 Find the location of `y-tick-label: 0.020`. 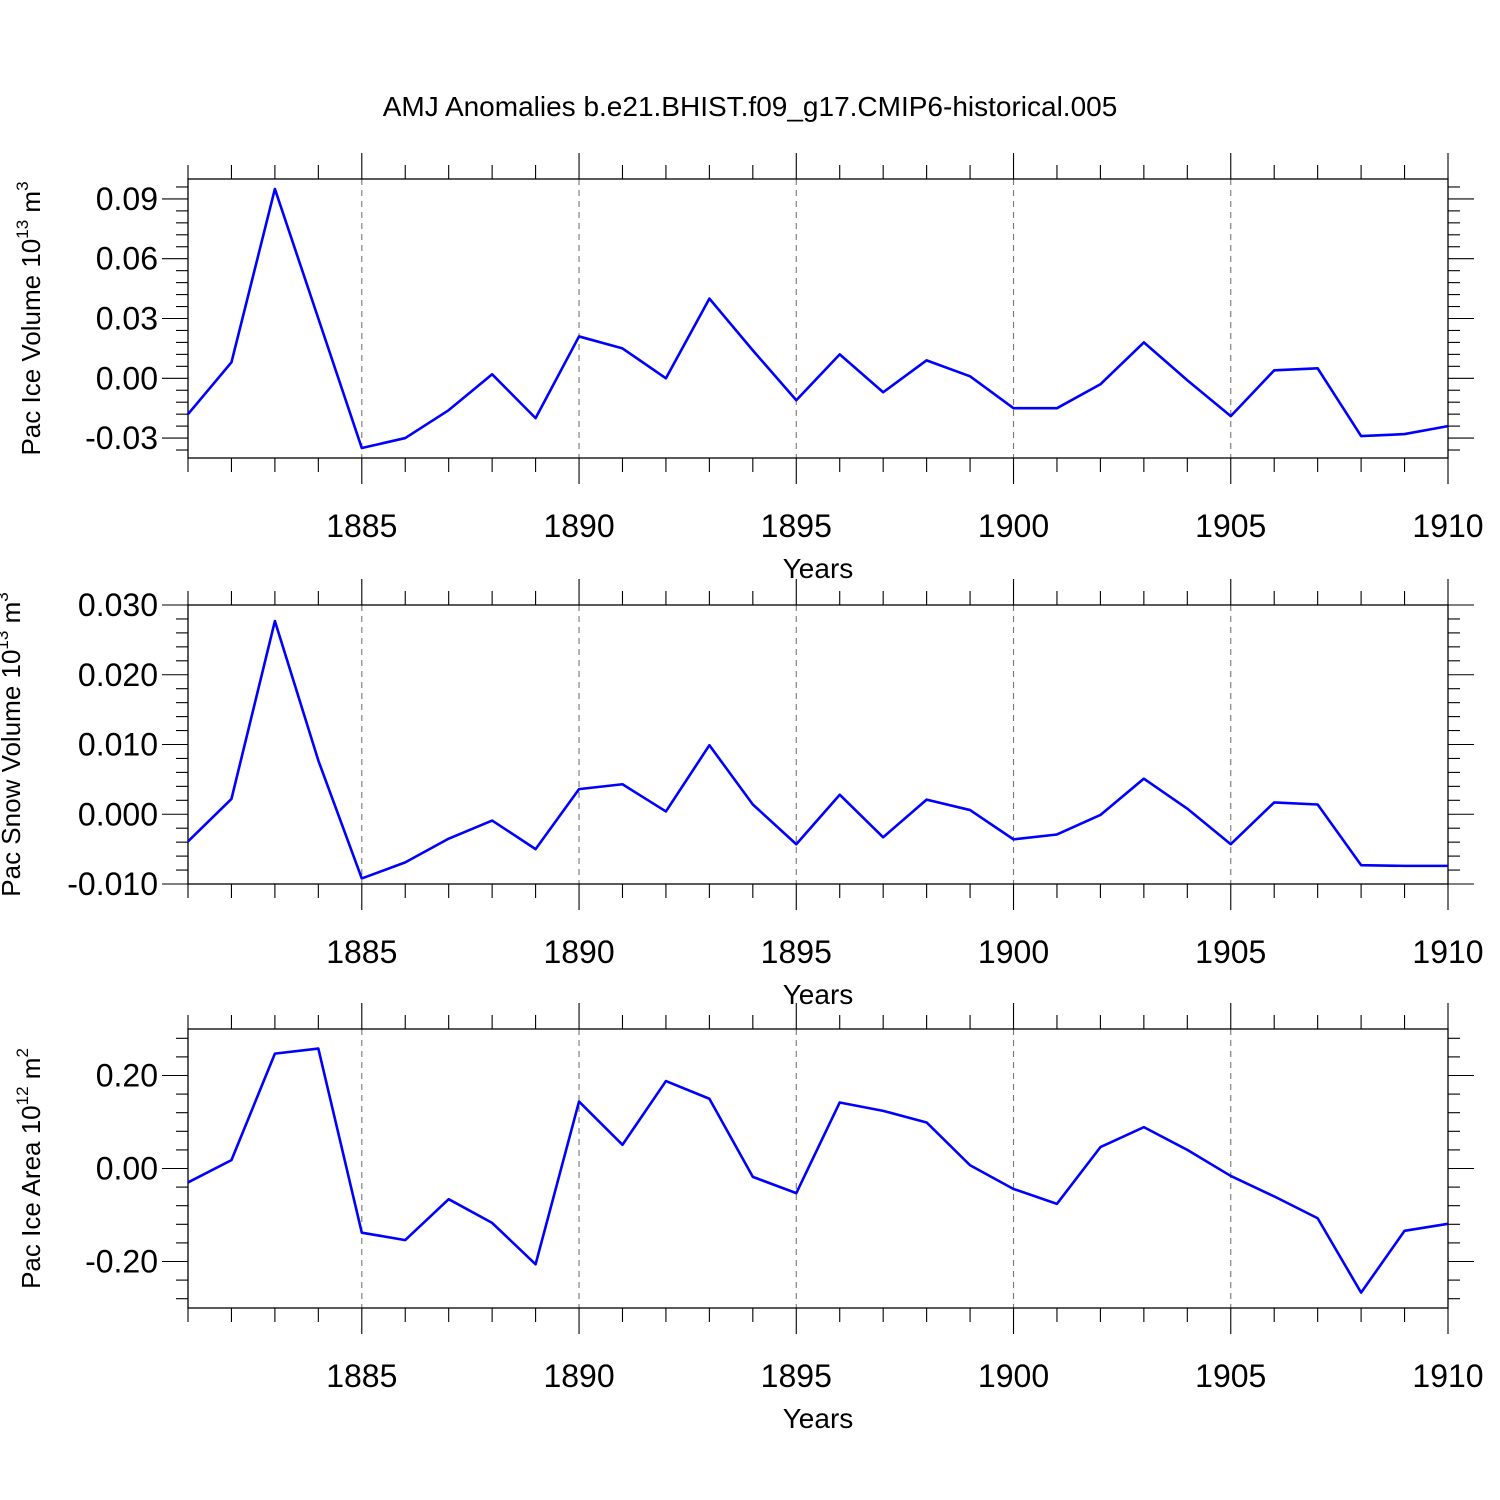

y-tick-label: 0.020 is located at coordinates (118, 675).